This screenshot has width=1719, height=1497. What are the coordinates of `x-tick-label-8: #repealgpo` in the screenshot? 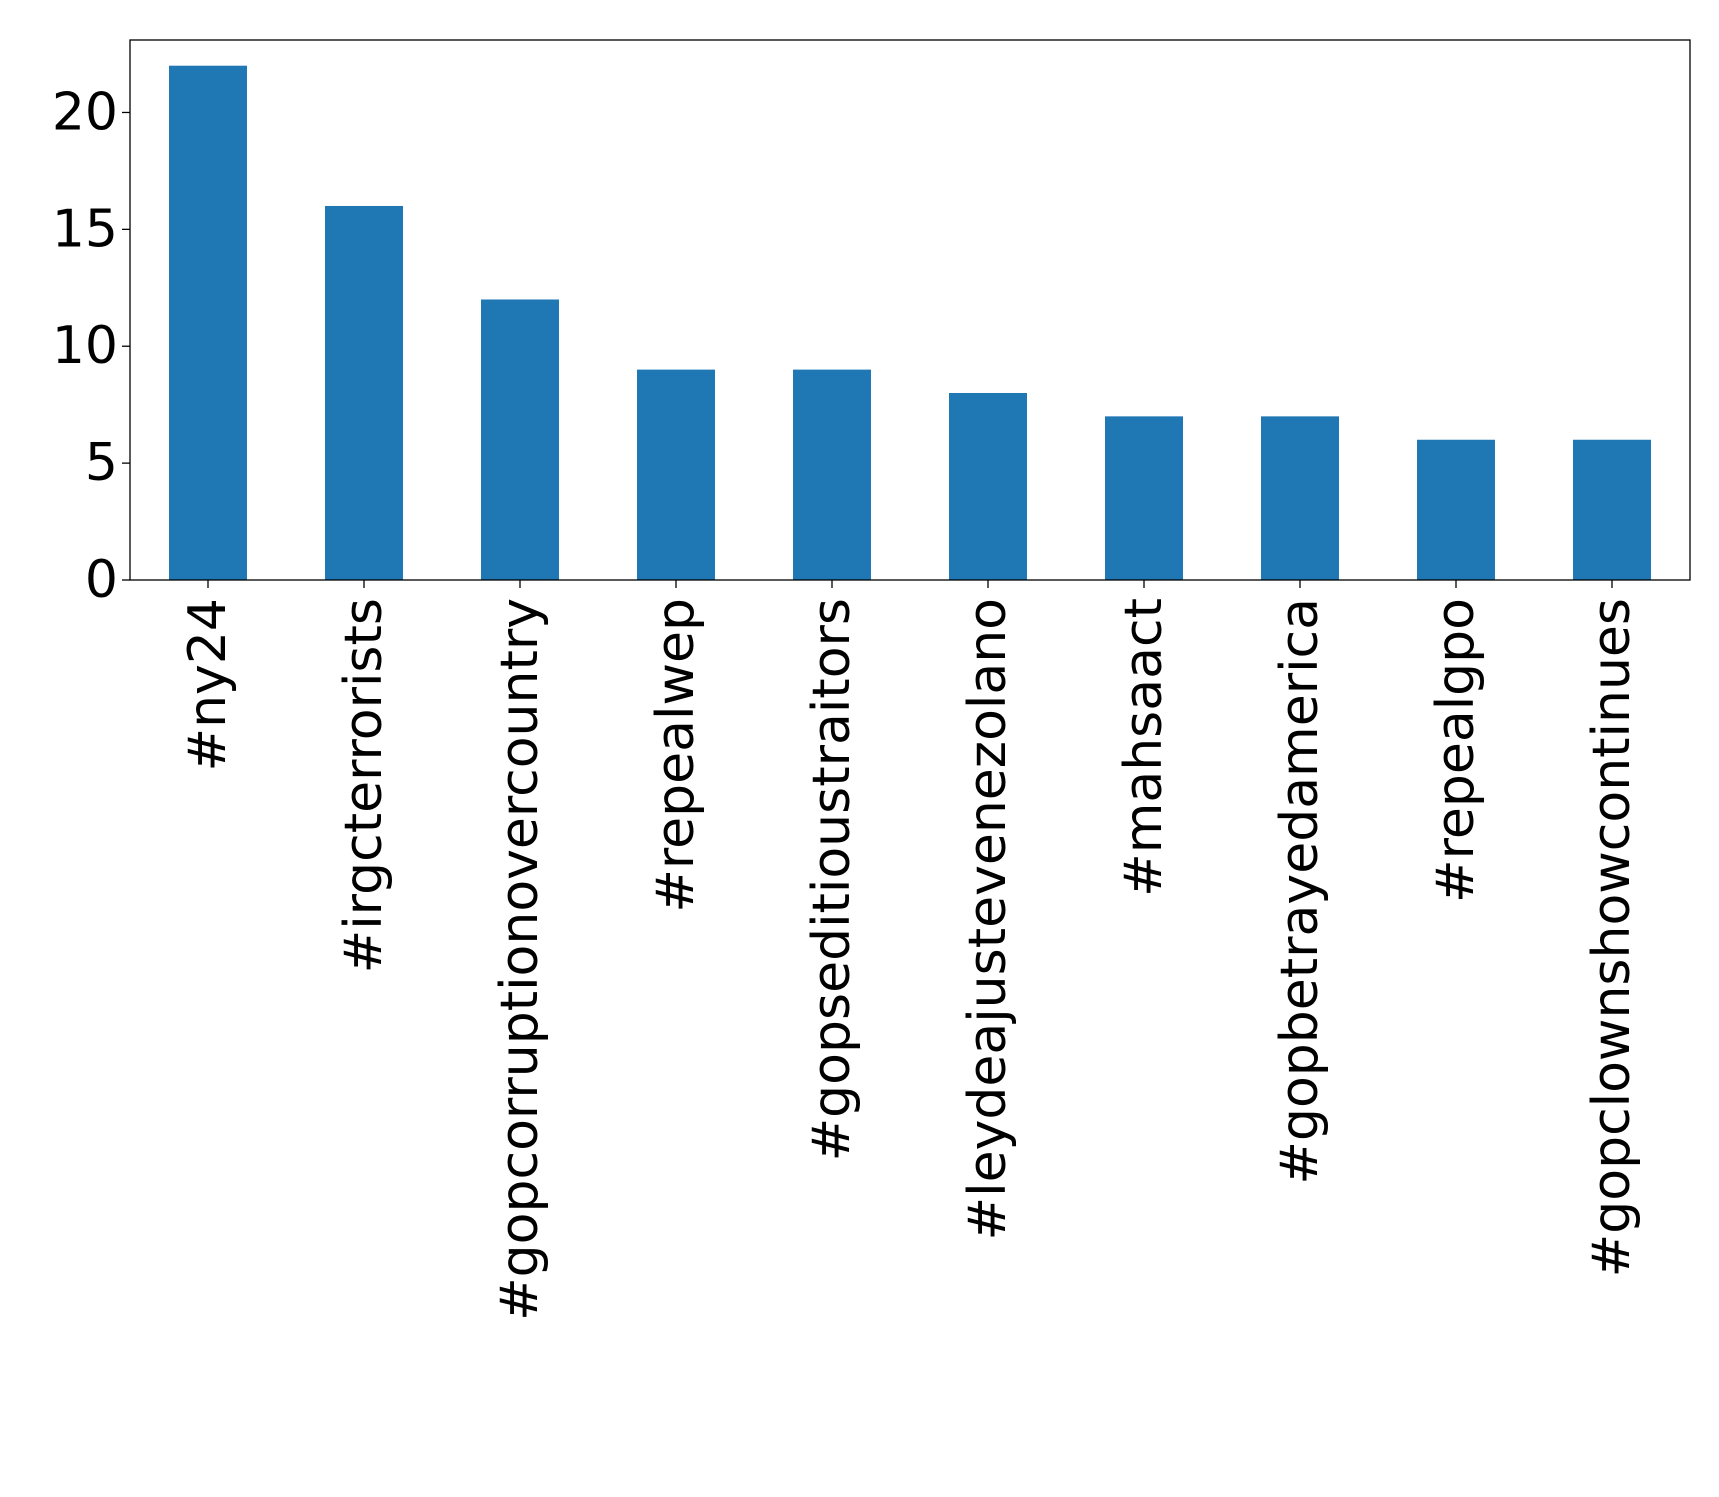 It's located at (1456, 750).